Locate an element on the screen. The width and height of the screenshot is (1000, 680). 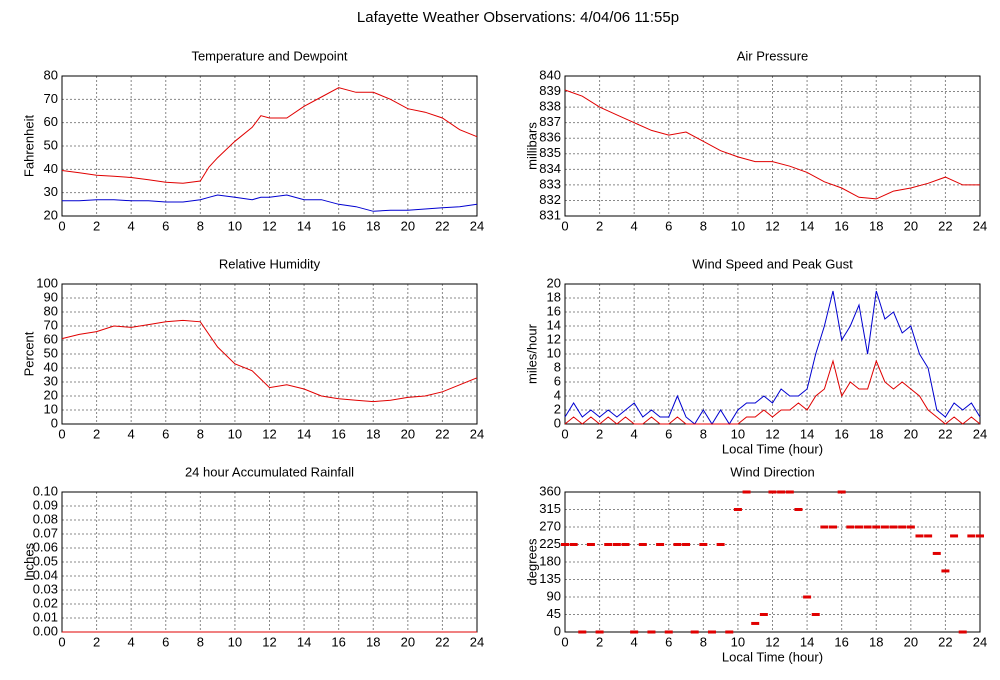
data-line is located at coordinates (772, 392).